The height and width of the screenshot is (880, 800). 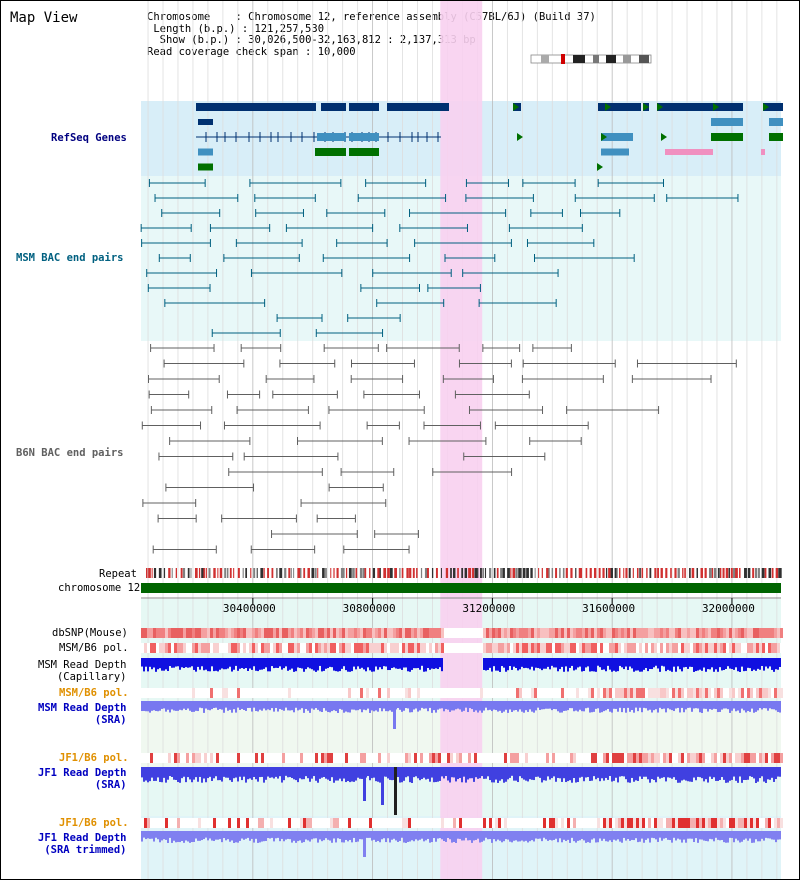 What do you see at coordinates (82, 779) in the screenshot?
I see `jf1-depth-sra-label: JF1 Read Depth (SRA)` at bounding box center [82, 779].